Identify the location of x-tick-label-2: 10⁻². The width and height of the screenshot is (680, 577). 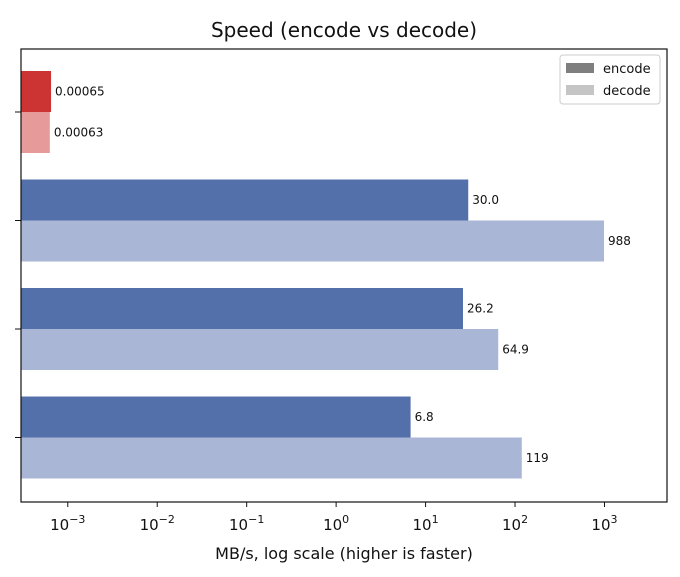
(157, 523).